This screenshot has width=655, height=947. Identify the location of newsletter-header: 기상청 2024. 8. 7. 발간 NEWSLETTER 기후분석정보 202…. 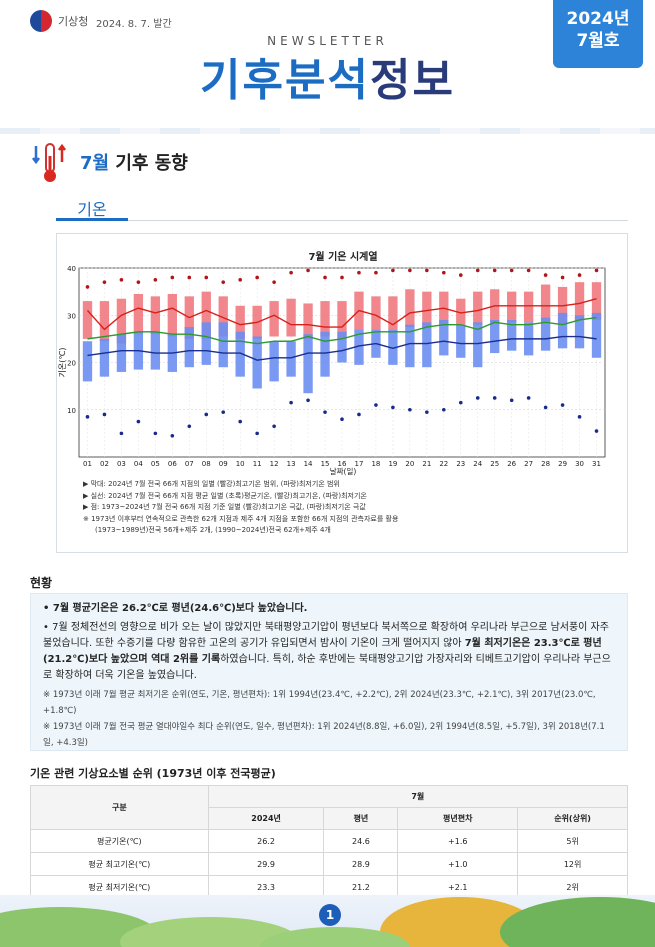
(327, 64).